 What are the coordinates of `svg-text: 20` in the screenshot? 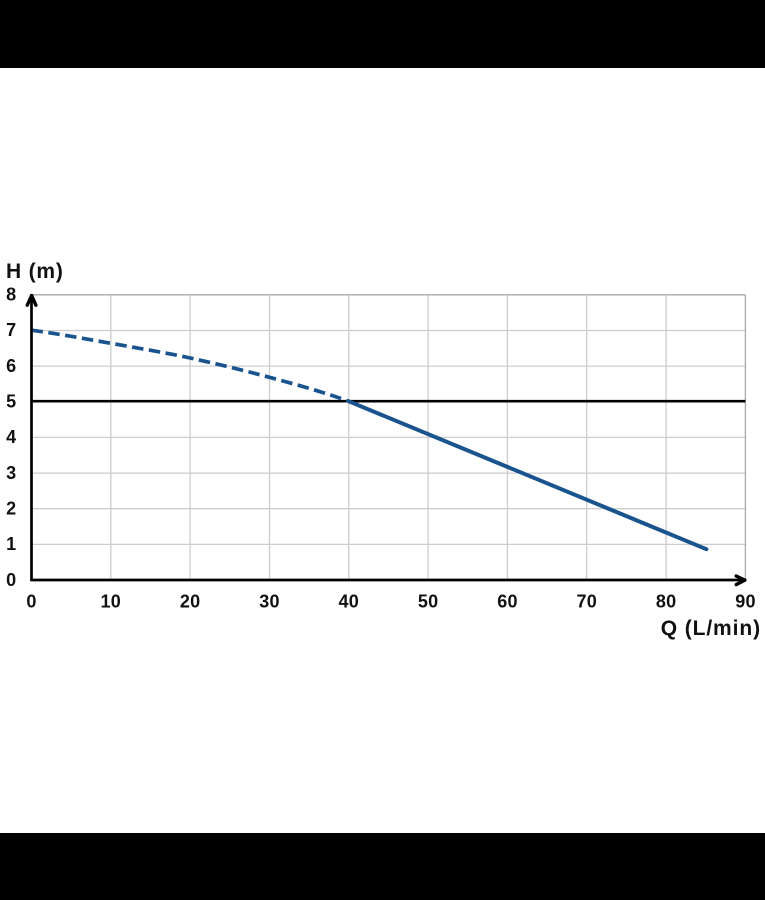 It's located at (190, 602).